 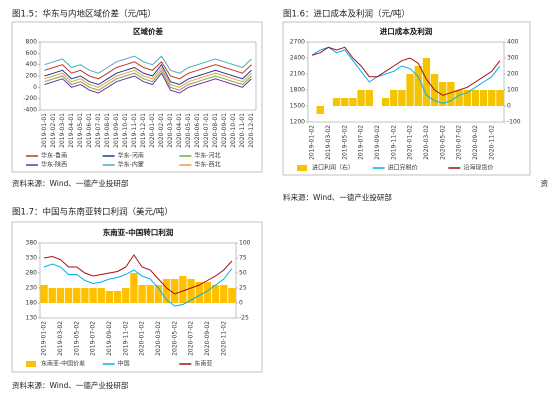 What do you see at coordinates (215, 130) in the screenshot?
I see `x-tick-label: 2020-08-01` at bounding box center [215, 130].